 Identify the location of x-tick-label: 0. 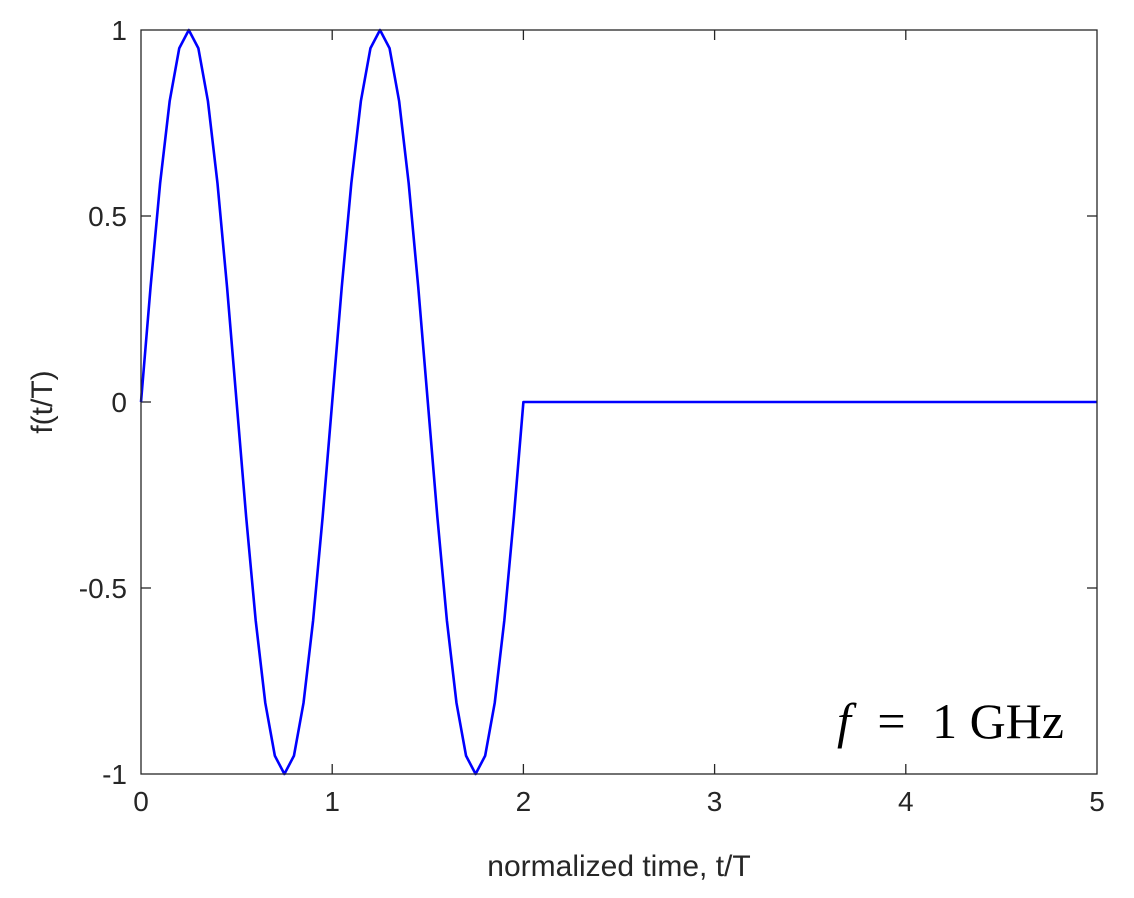
(141, 801).